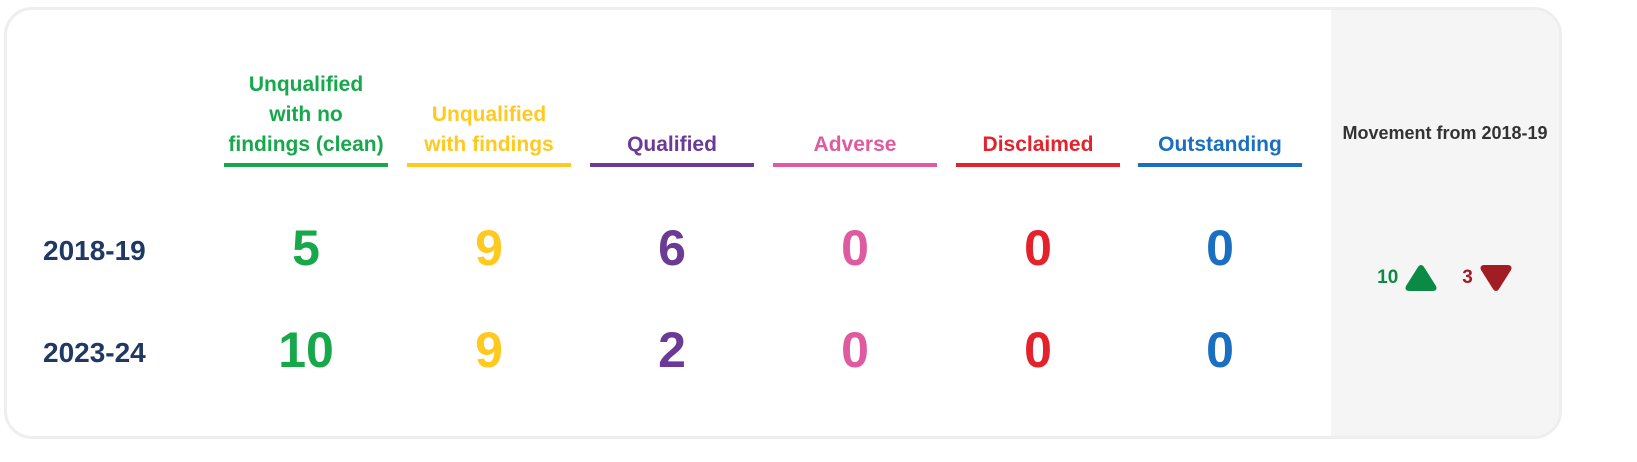 The height and width of the screenshot is (462, 1637). Describe the element at coordinates (1220, 144) in the screenshot. I see `column-header-label: Outstanding` at that location.